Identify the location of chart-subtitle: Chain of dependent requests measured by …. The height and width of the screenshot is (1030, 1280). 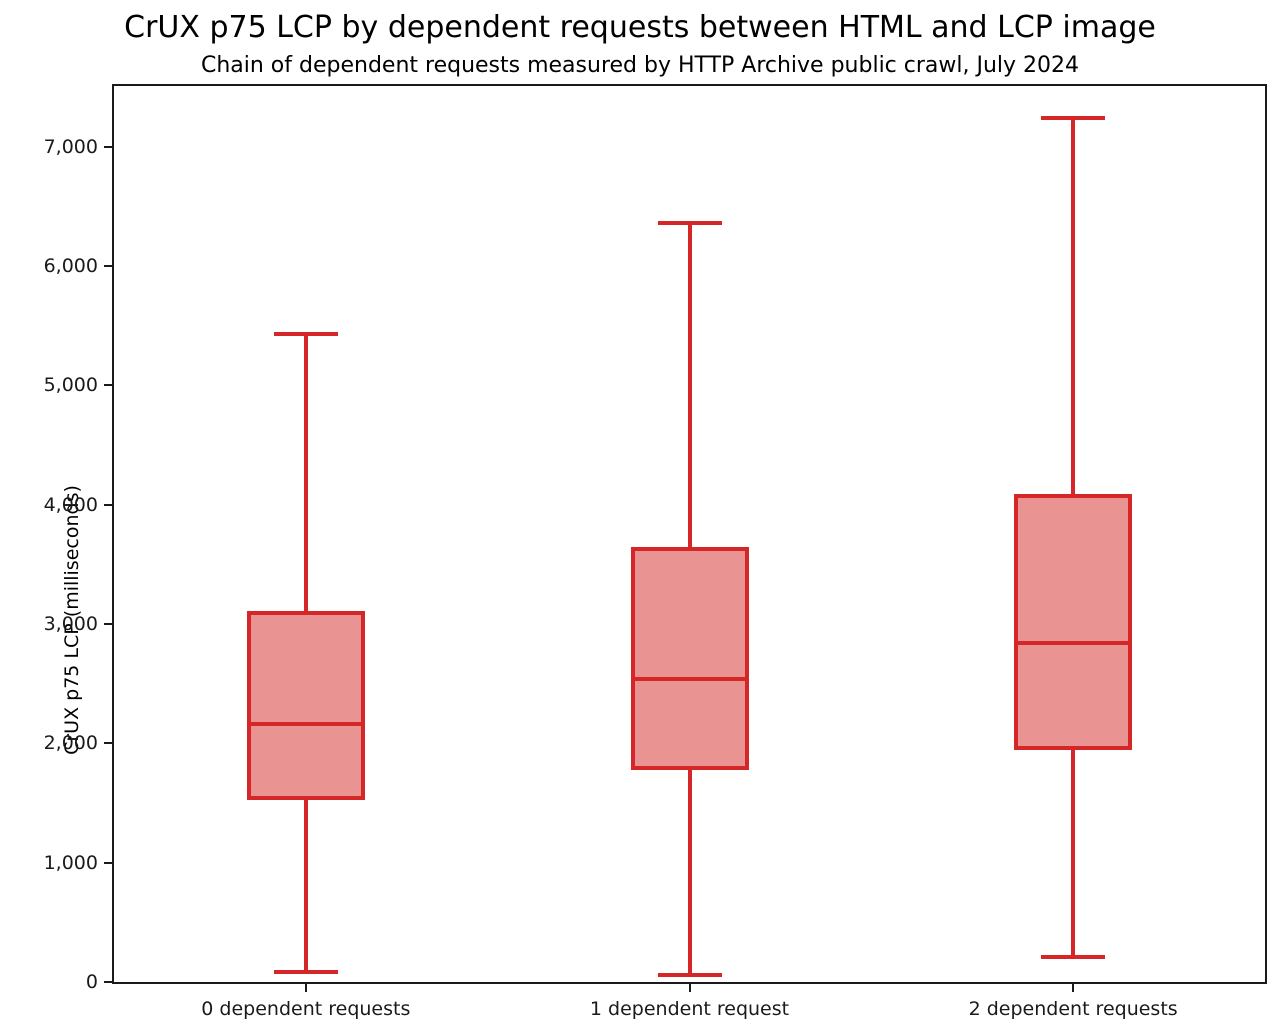
(640, 65).